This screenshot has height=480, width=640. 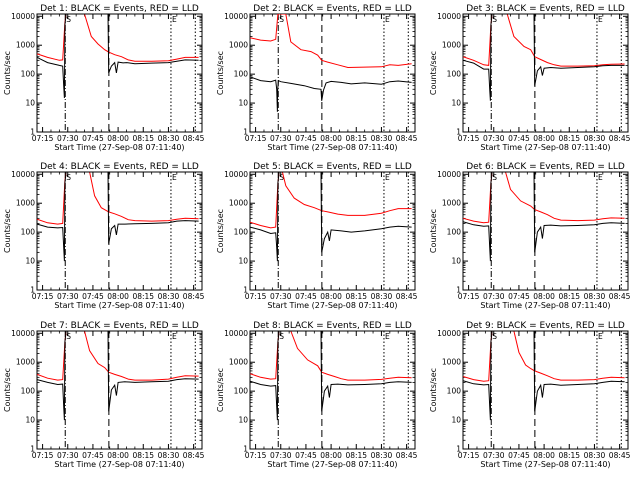 What do you see at coordinates (332, 9) in the screenshot?
I see `panel-title: Det 2: BLACK = Events, RED = LLD` at bounding box center [332, 9].